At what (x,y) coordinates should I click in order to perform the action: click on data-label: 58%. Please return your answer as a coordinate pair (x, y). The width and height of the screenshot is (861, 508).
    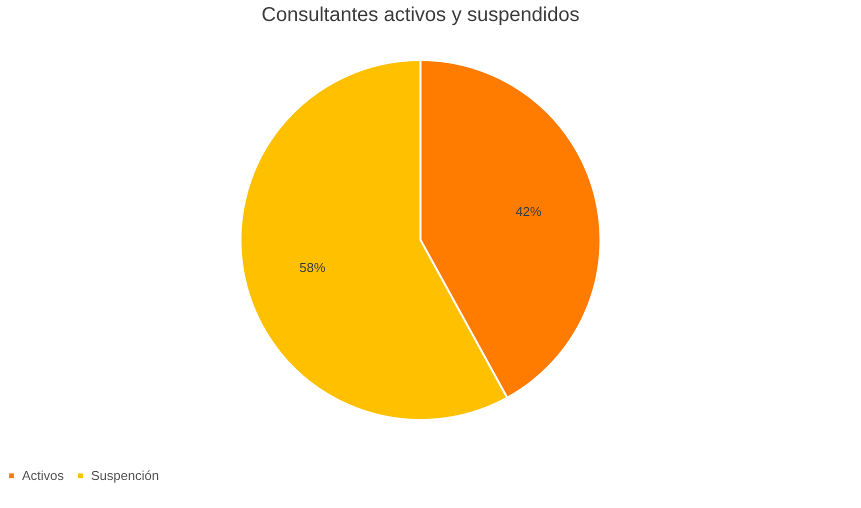
    Looking at the image, I should click on (312, 267).